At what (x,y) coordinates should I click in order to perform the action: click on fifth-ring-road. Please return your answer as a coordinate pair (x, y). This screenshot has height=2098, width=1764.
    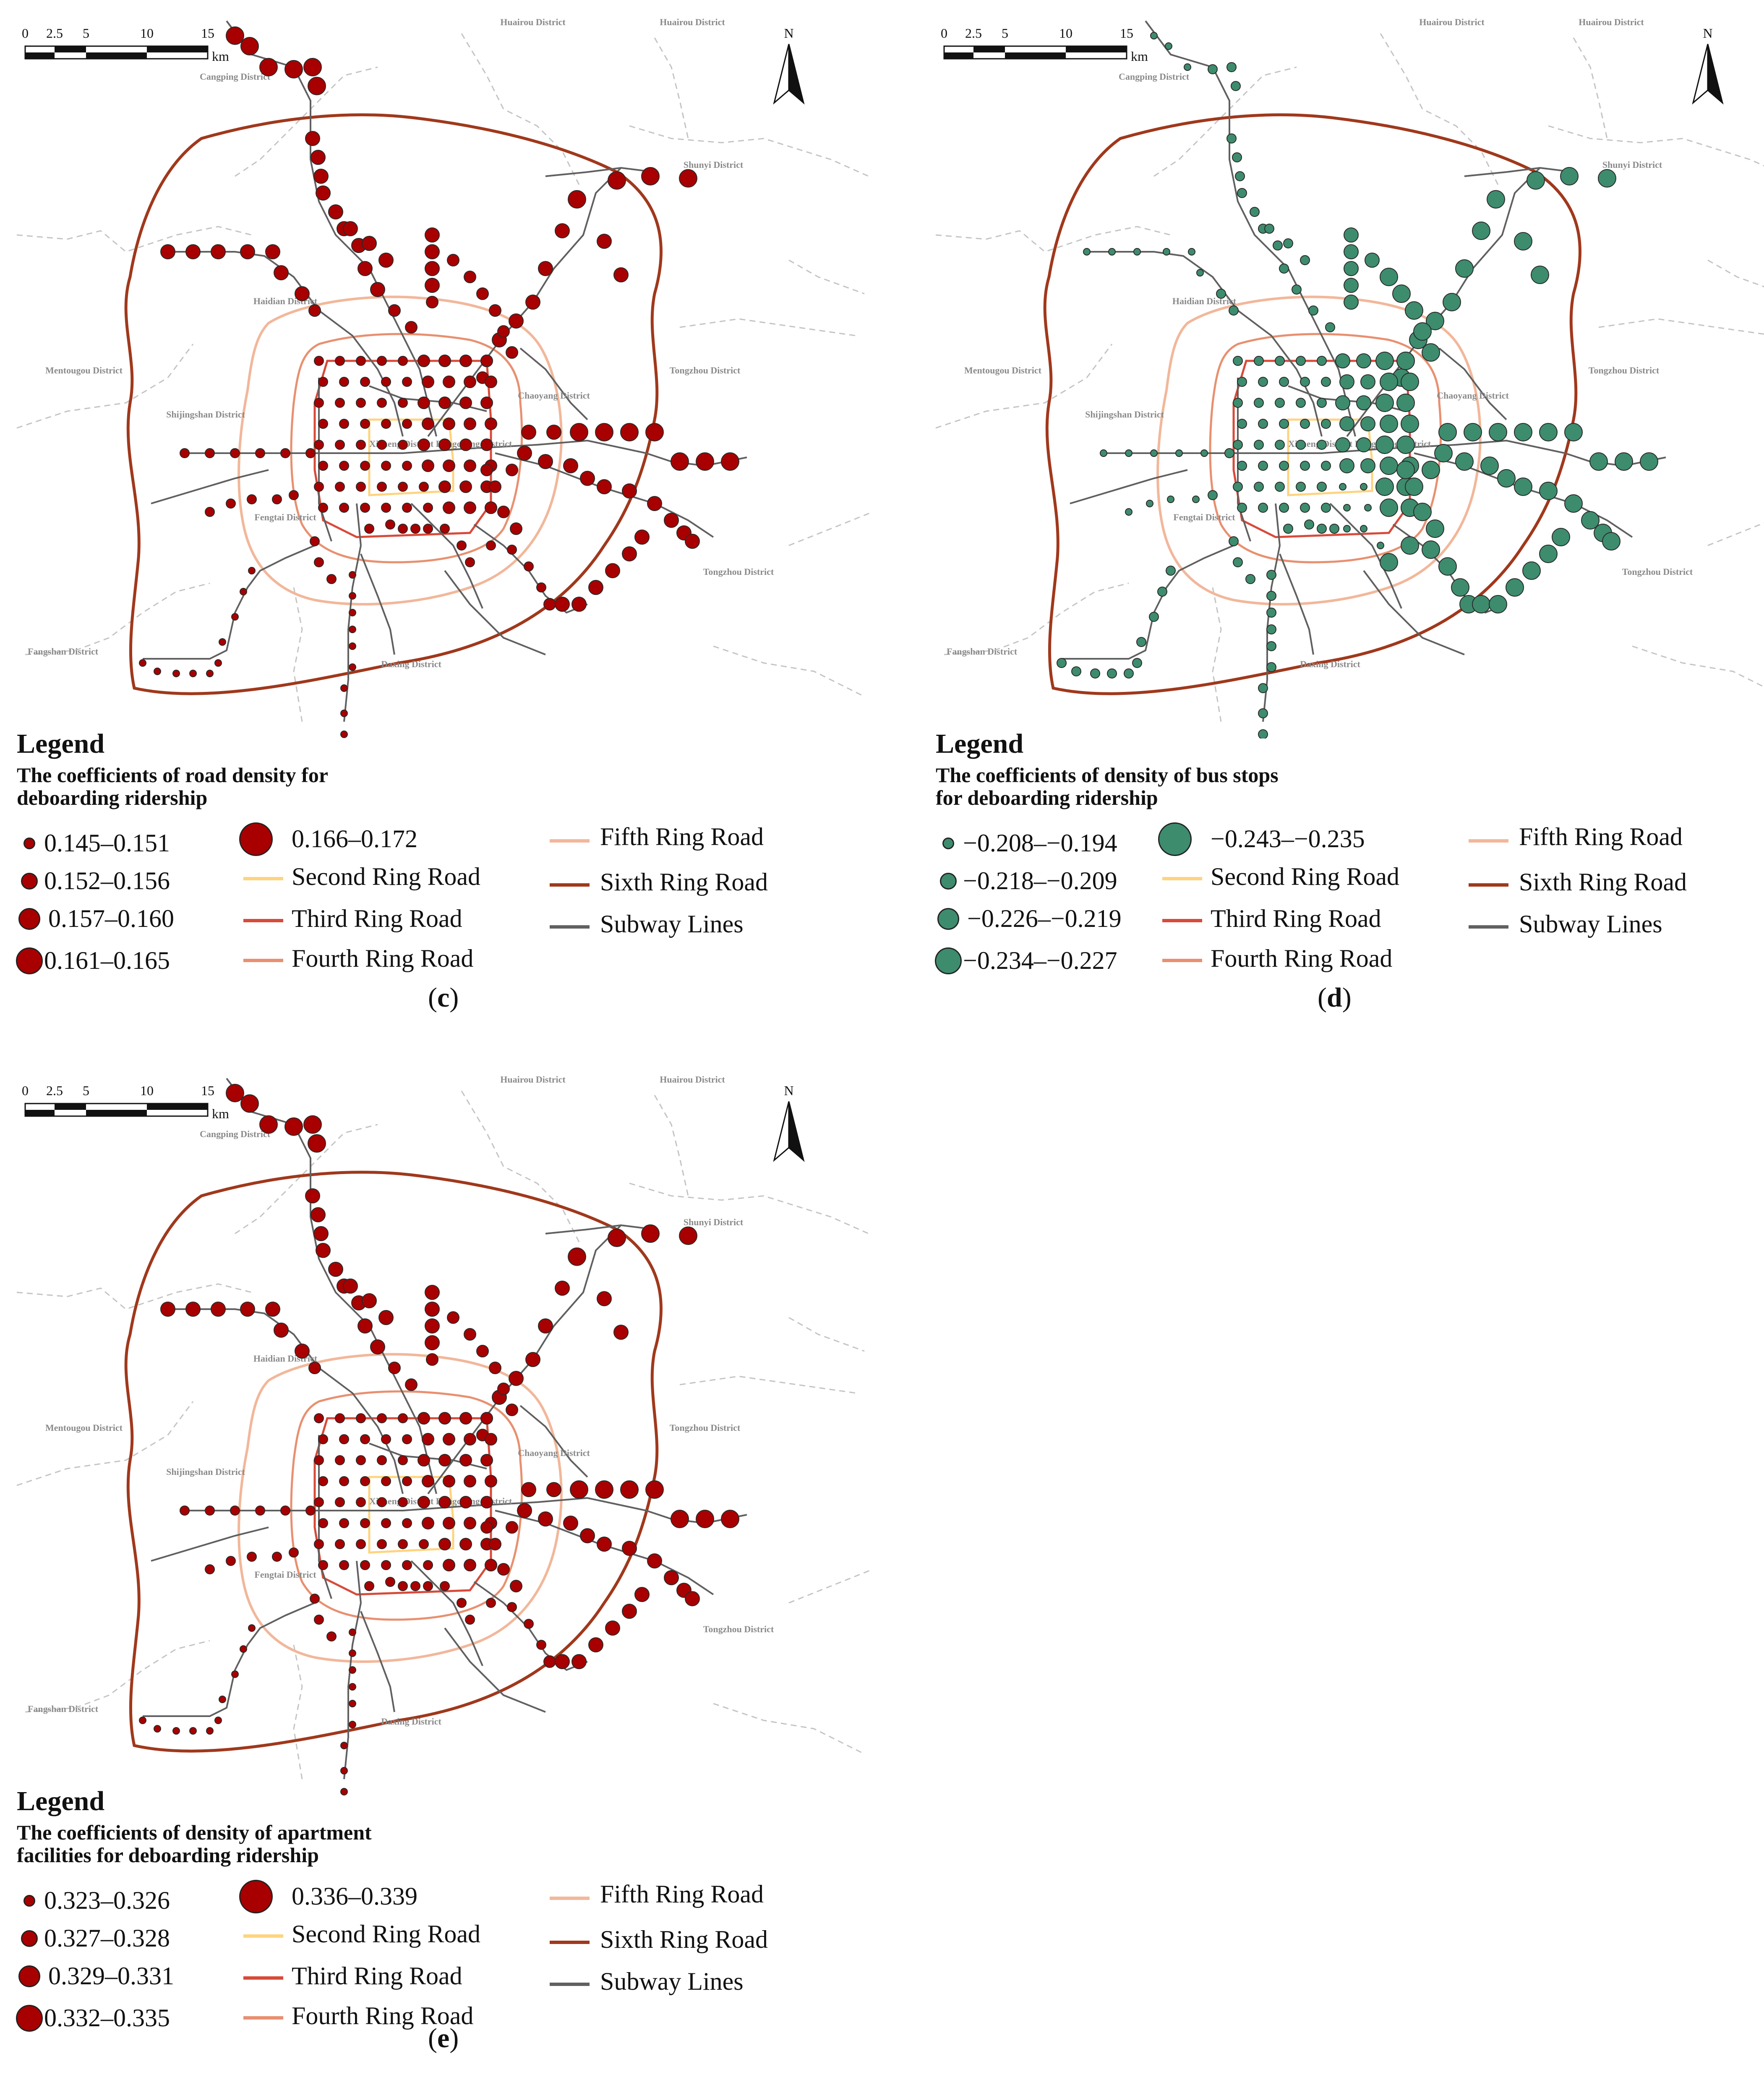
    Looking at the image, I should click on (400, 450).